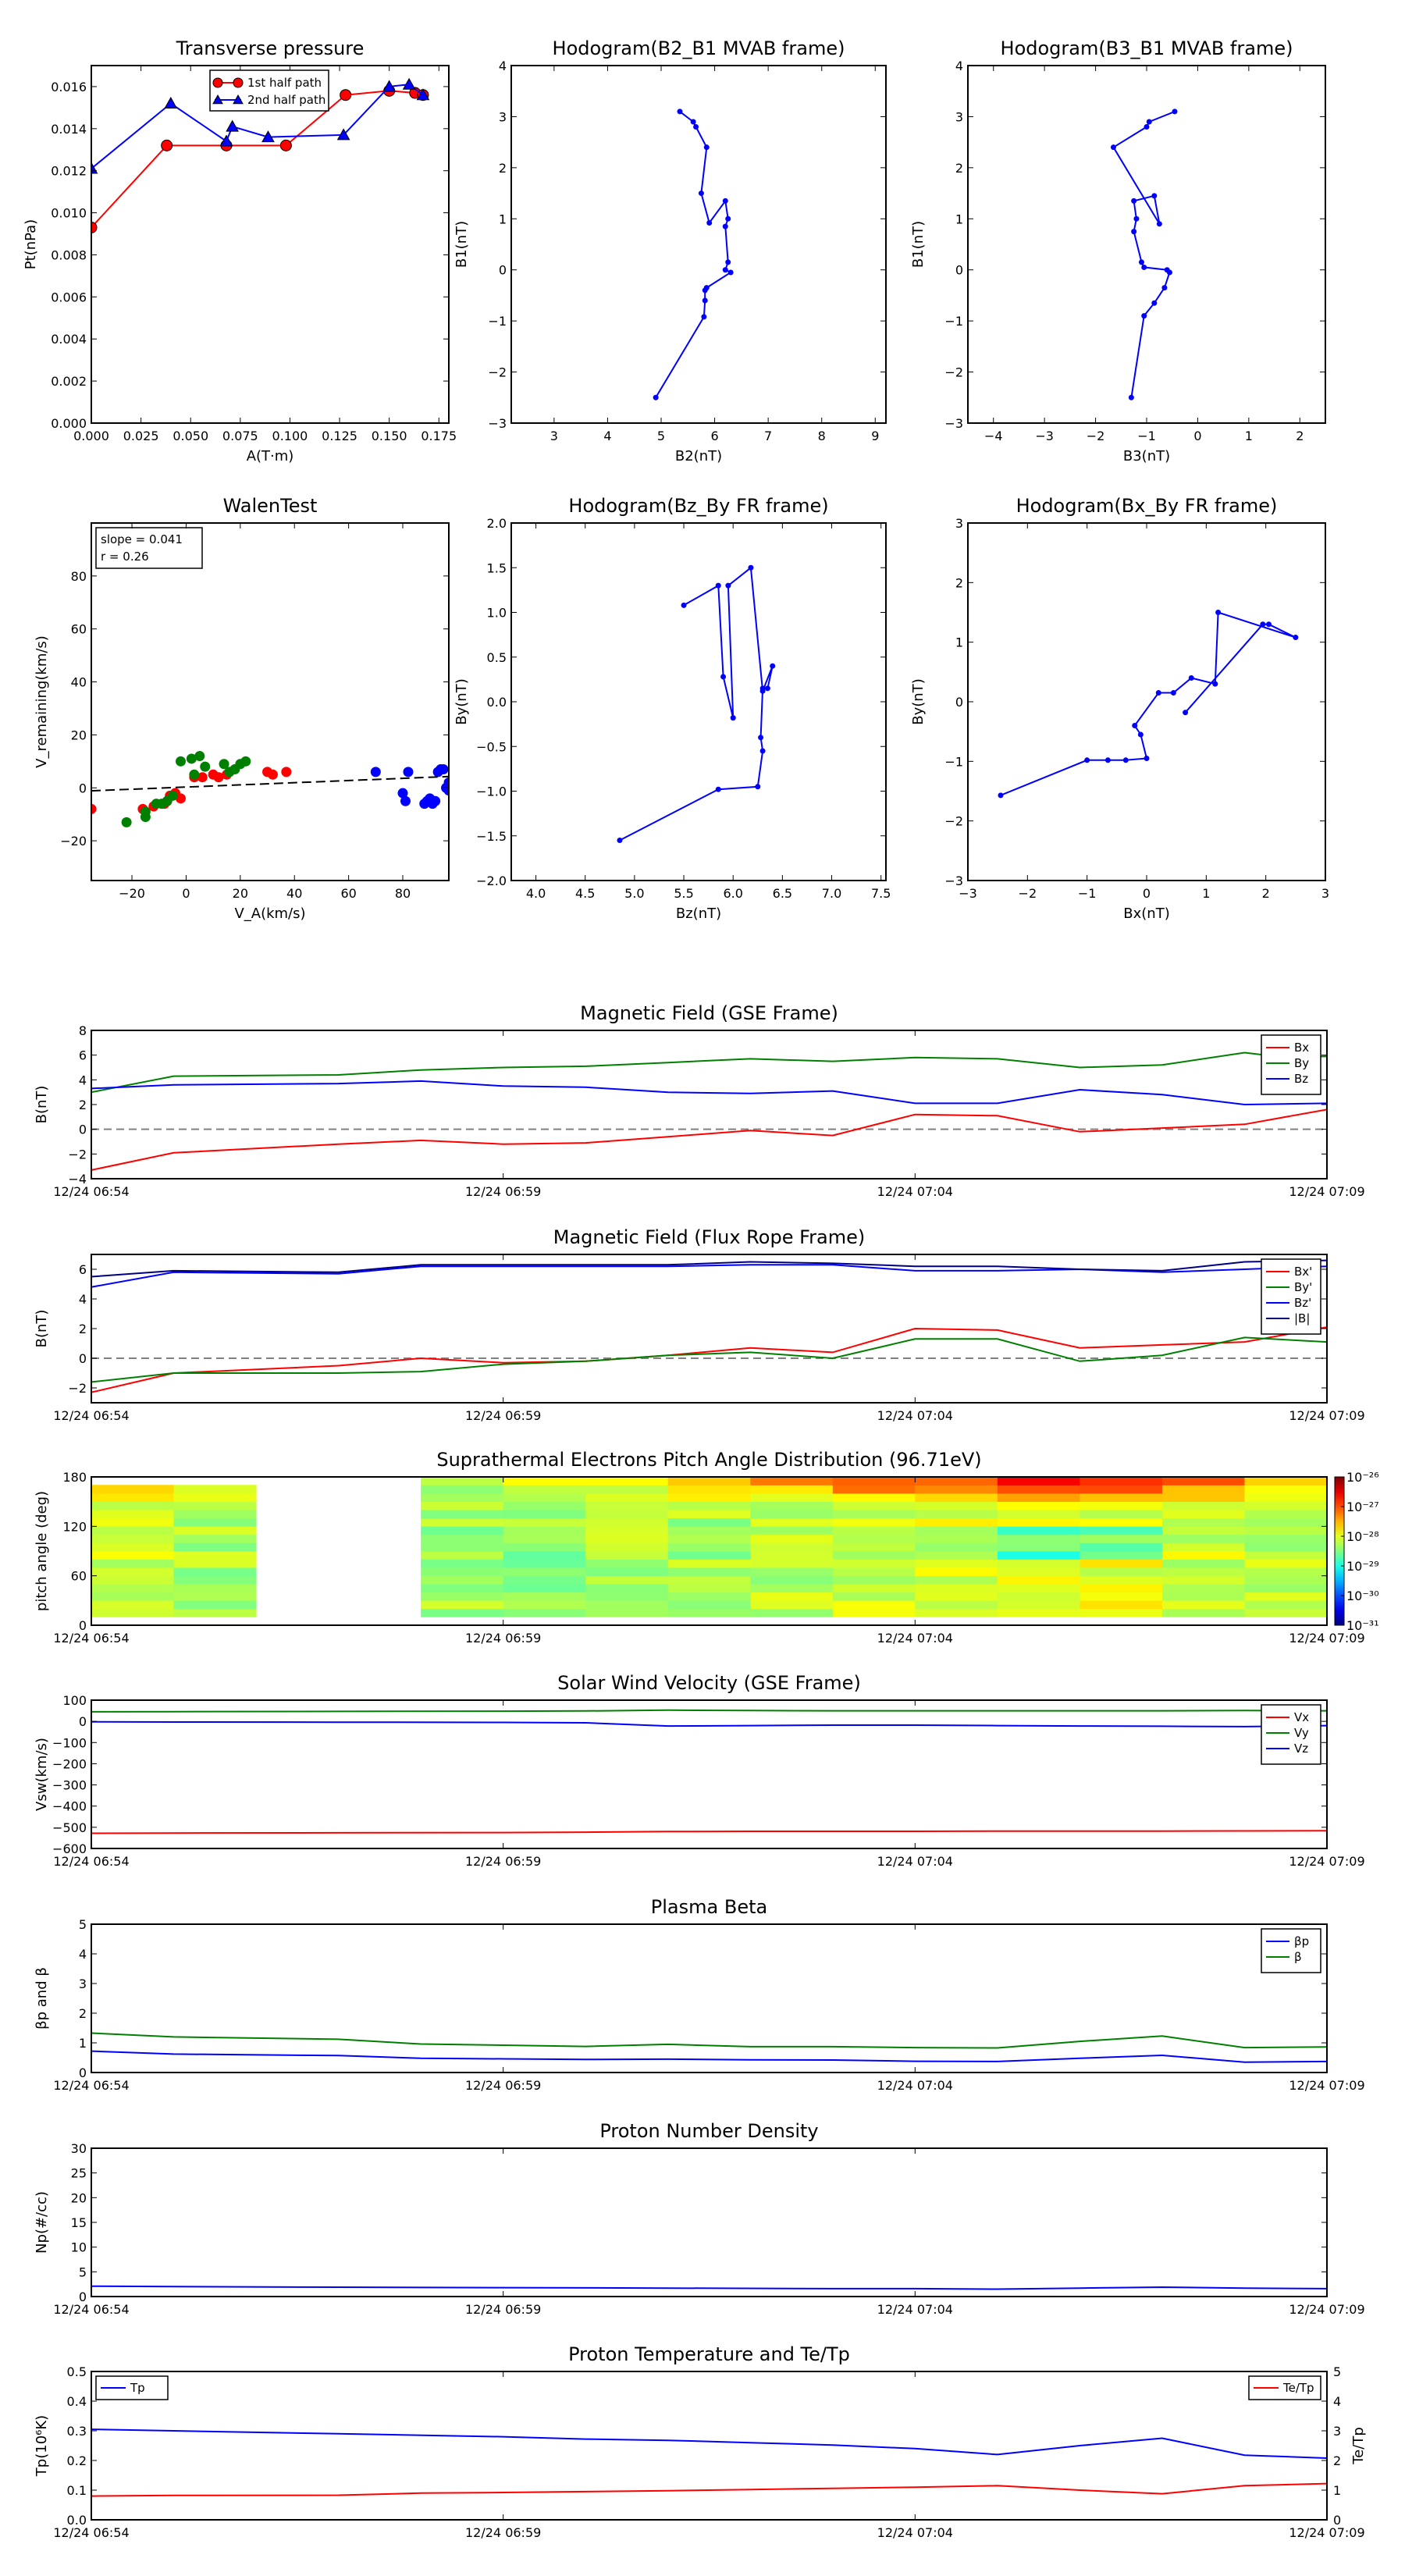 The image size is (1405, 2576). I want to click on legend-label: Bz, so click(1301, 1079).